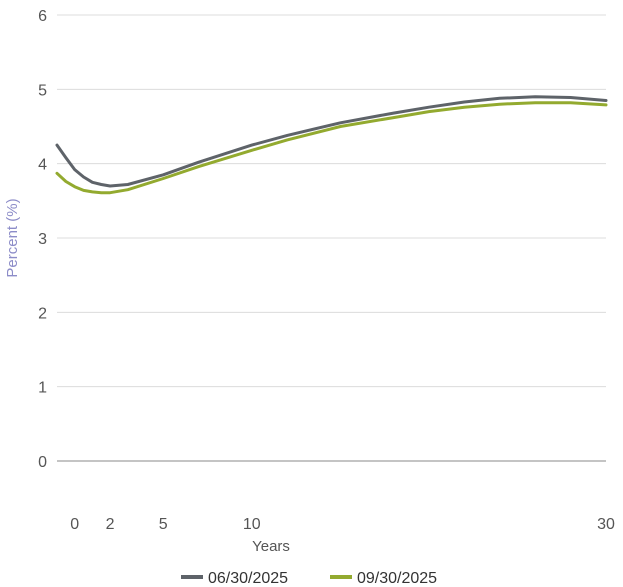 This screenshot has height=587, width=623. I want to click on legend: 06/30/2025 09/30/2025, so click(309, 578).